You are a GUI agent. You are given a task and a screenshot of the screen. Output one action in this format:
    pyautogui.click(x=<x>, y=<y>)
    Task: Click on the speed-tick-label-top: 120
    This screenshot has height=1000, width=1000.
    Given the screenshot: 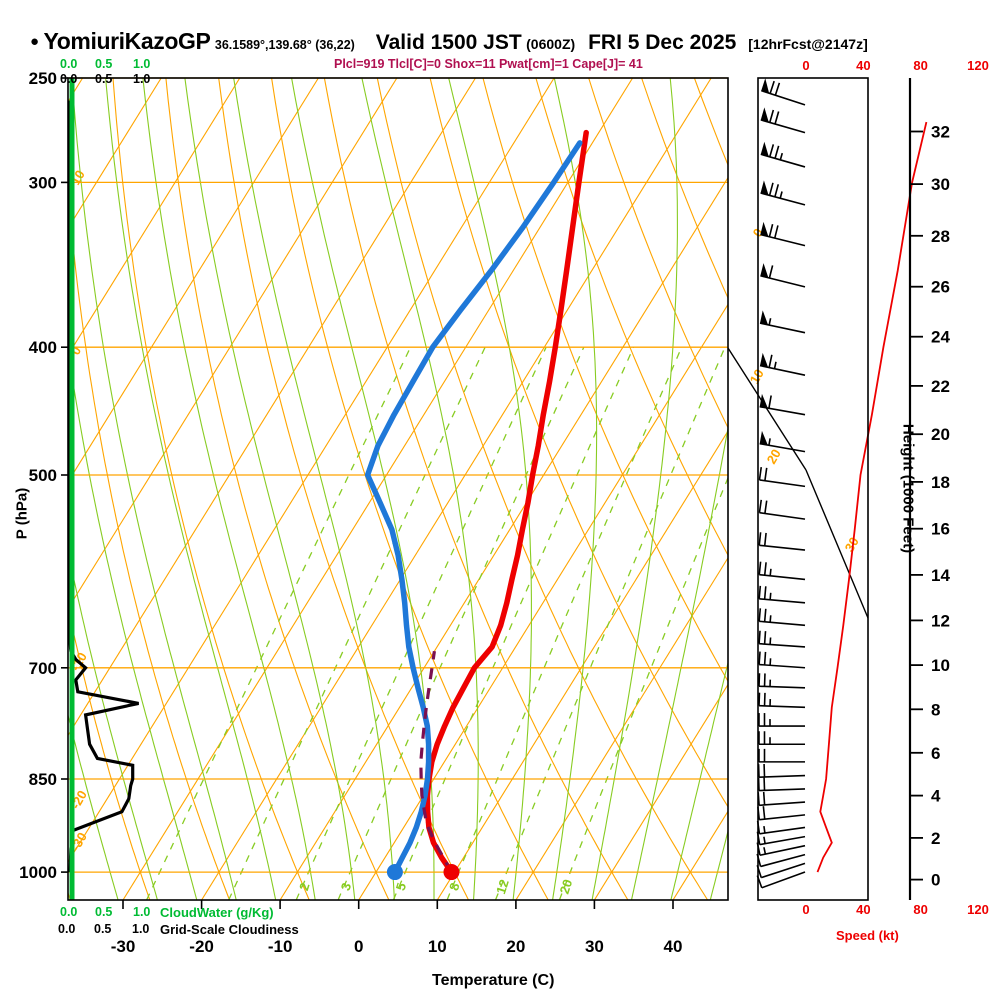 What is the action you would take?
    pyautogui.click(x=978, y=65)
    